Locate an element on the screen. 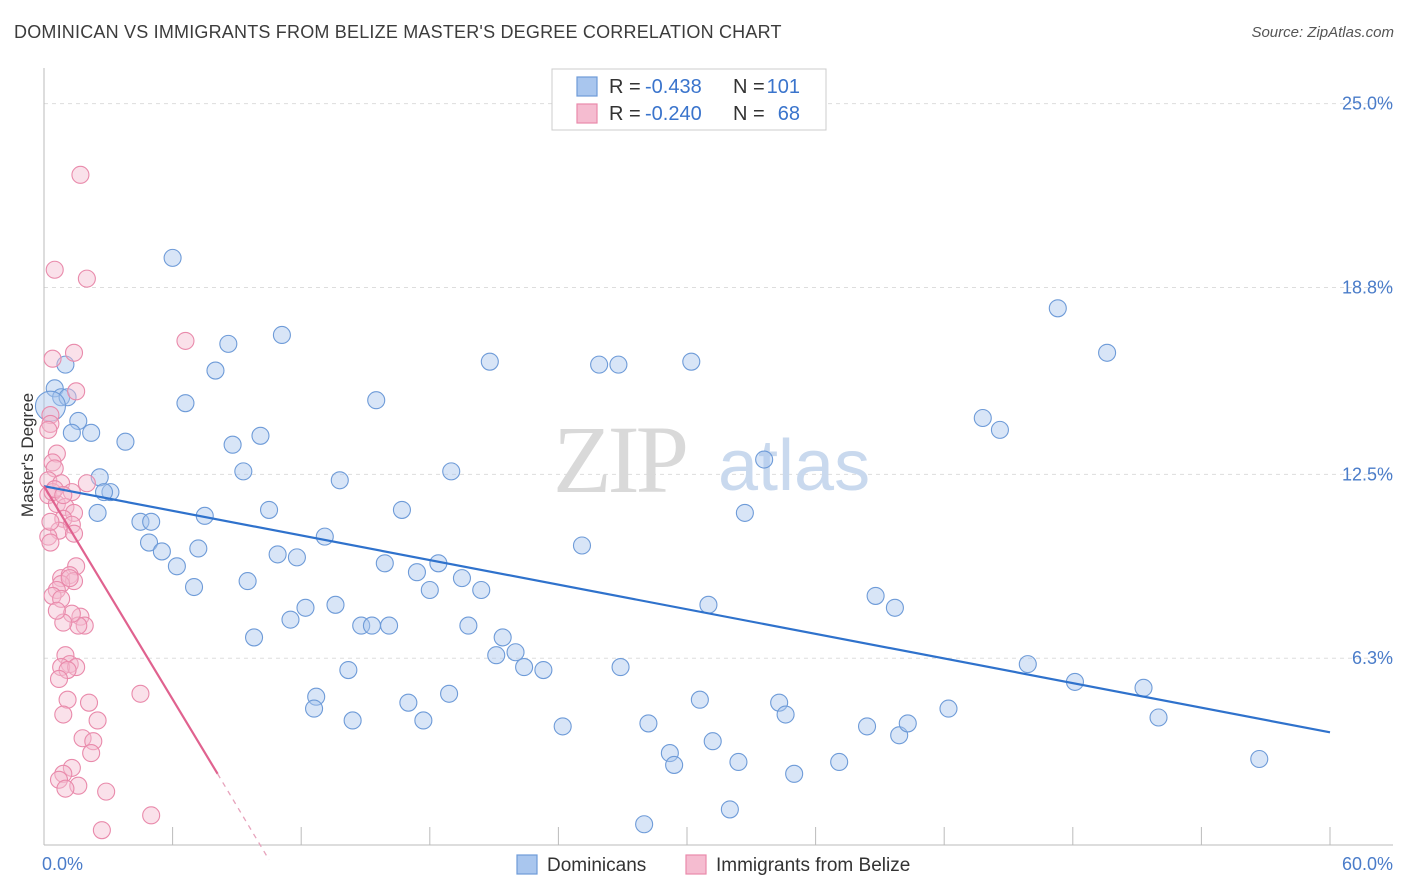 This screenshot has height=892, width=1406. bottom-legend-swatch-blue is located at coordinates (527, 864).